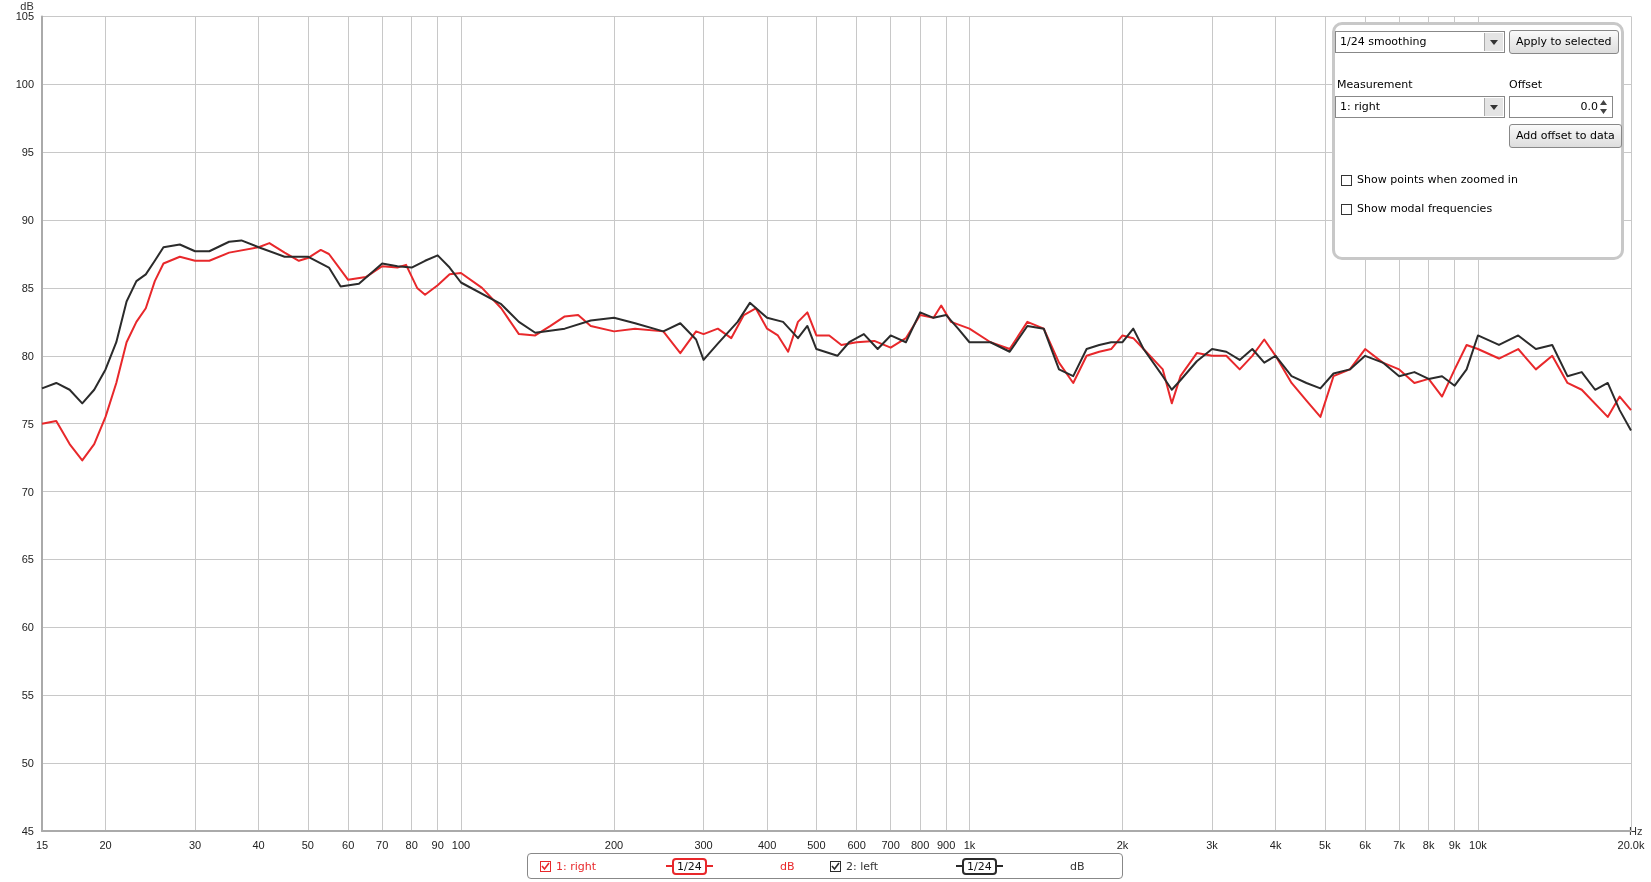 The height and width of the screenshot is (882, 1651). Describe the element at coordinates (258, 844) in the screenshot. I see `x-tick-label: 40` at that location.